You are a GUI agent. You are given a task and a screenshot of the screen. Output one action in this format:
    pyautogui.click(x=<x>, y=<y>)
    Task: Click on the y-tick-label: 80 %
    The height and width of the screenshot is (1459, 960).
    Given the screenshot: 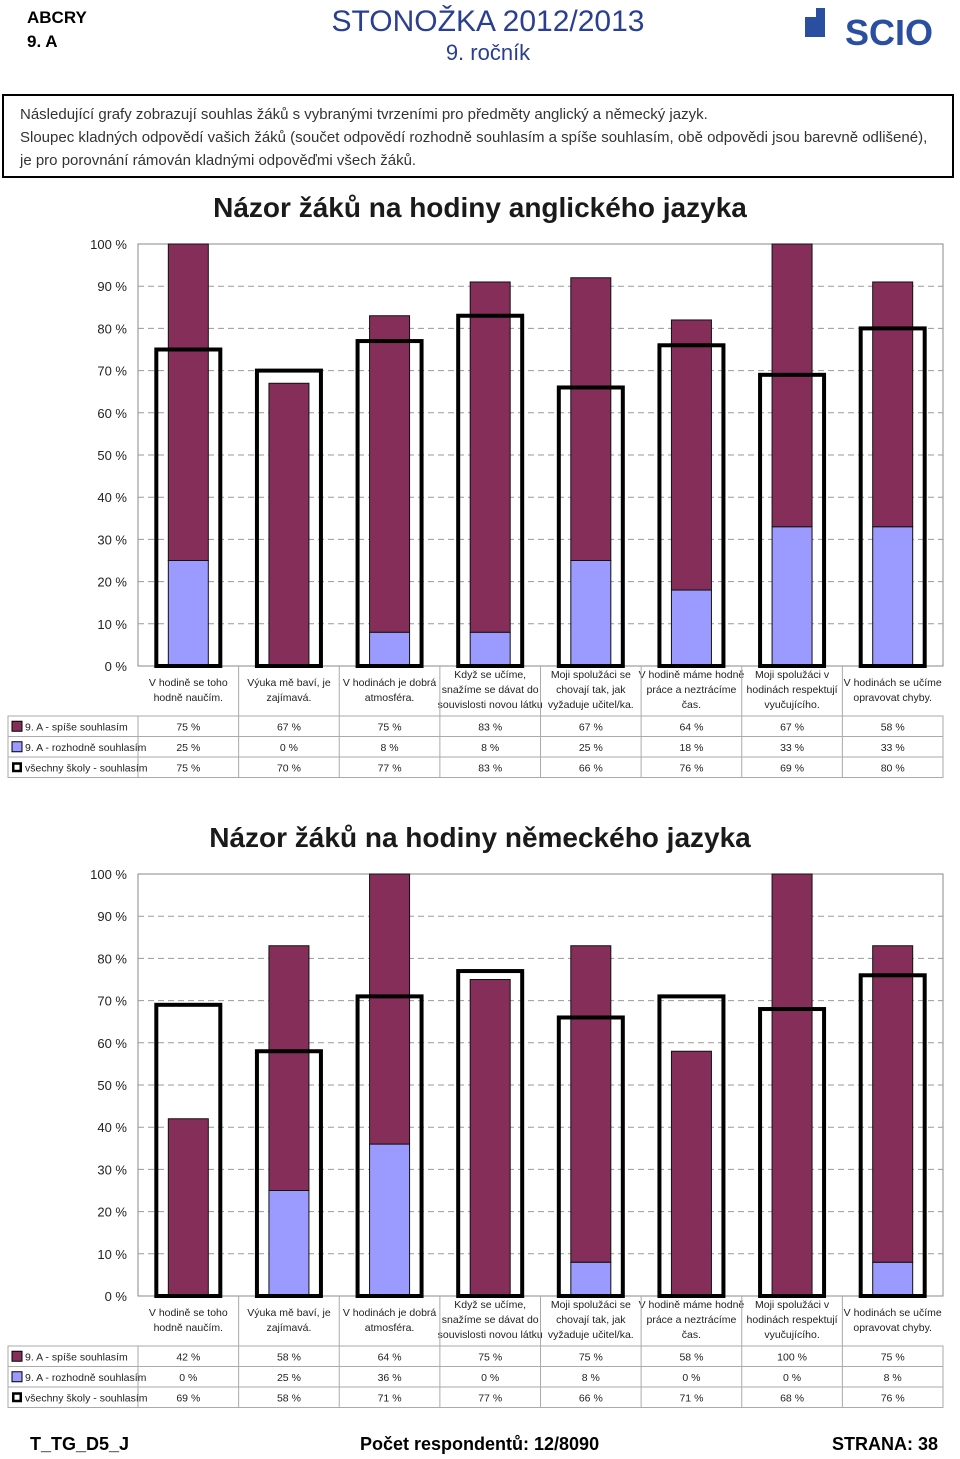 What is the action you would take?
    pyautogui.click(x=112, y=328)
    